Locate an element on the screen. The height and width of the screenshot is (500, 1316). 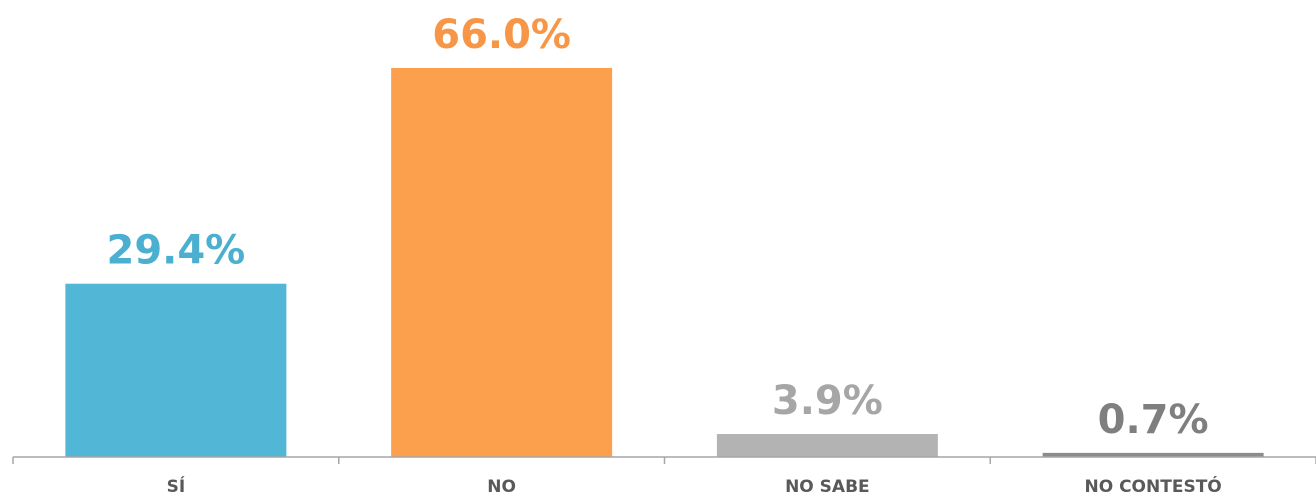
value-label-no-contesto: 0.7% is located at coordinates (1153, 420).